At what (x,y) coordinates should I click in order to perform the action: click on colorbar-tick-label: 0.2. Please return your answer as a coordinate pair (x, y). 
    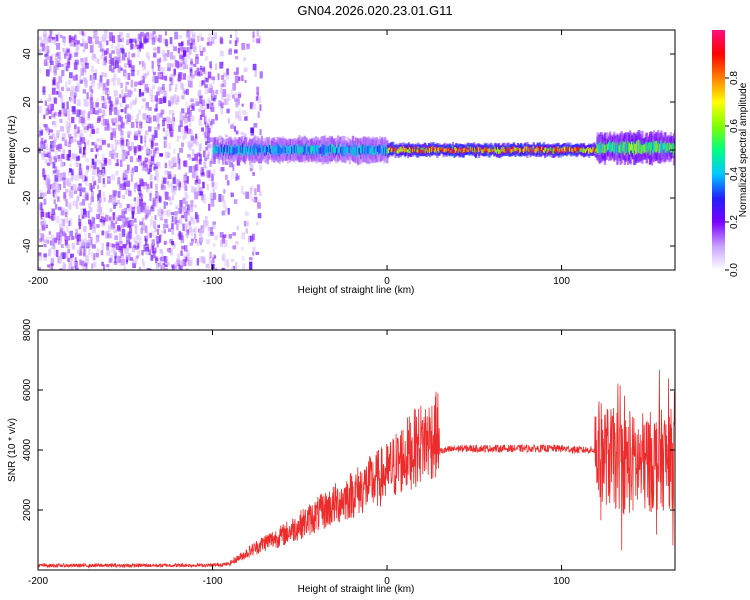
    Looking at the image, I should click on (734, 222).